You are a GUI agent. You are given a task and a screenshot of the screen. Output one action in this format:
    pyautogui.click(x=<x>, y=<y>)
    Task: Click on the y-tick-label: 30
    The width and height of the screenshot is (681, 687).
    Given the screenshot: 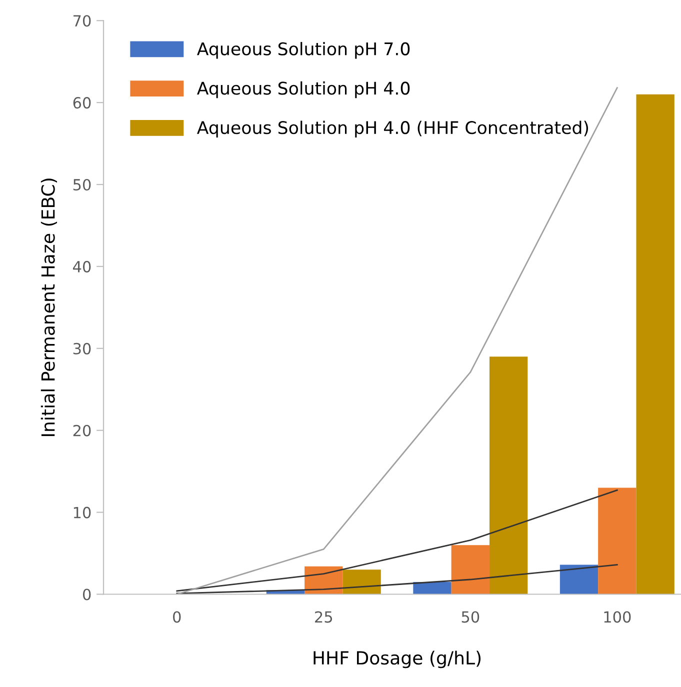 What is the action you would take?
    pyautogui.click(x=82, y=348)
    